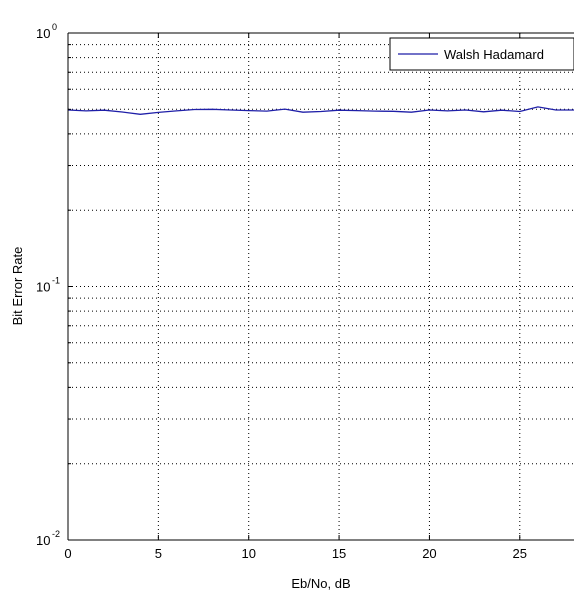 The width and height of the screenshot is (574, 596). What do you see at coordinates (17, 286) in the screenshot?
I see `y-axis-label: Bit Error Rate` at bounding box center [17, 286].